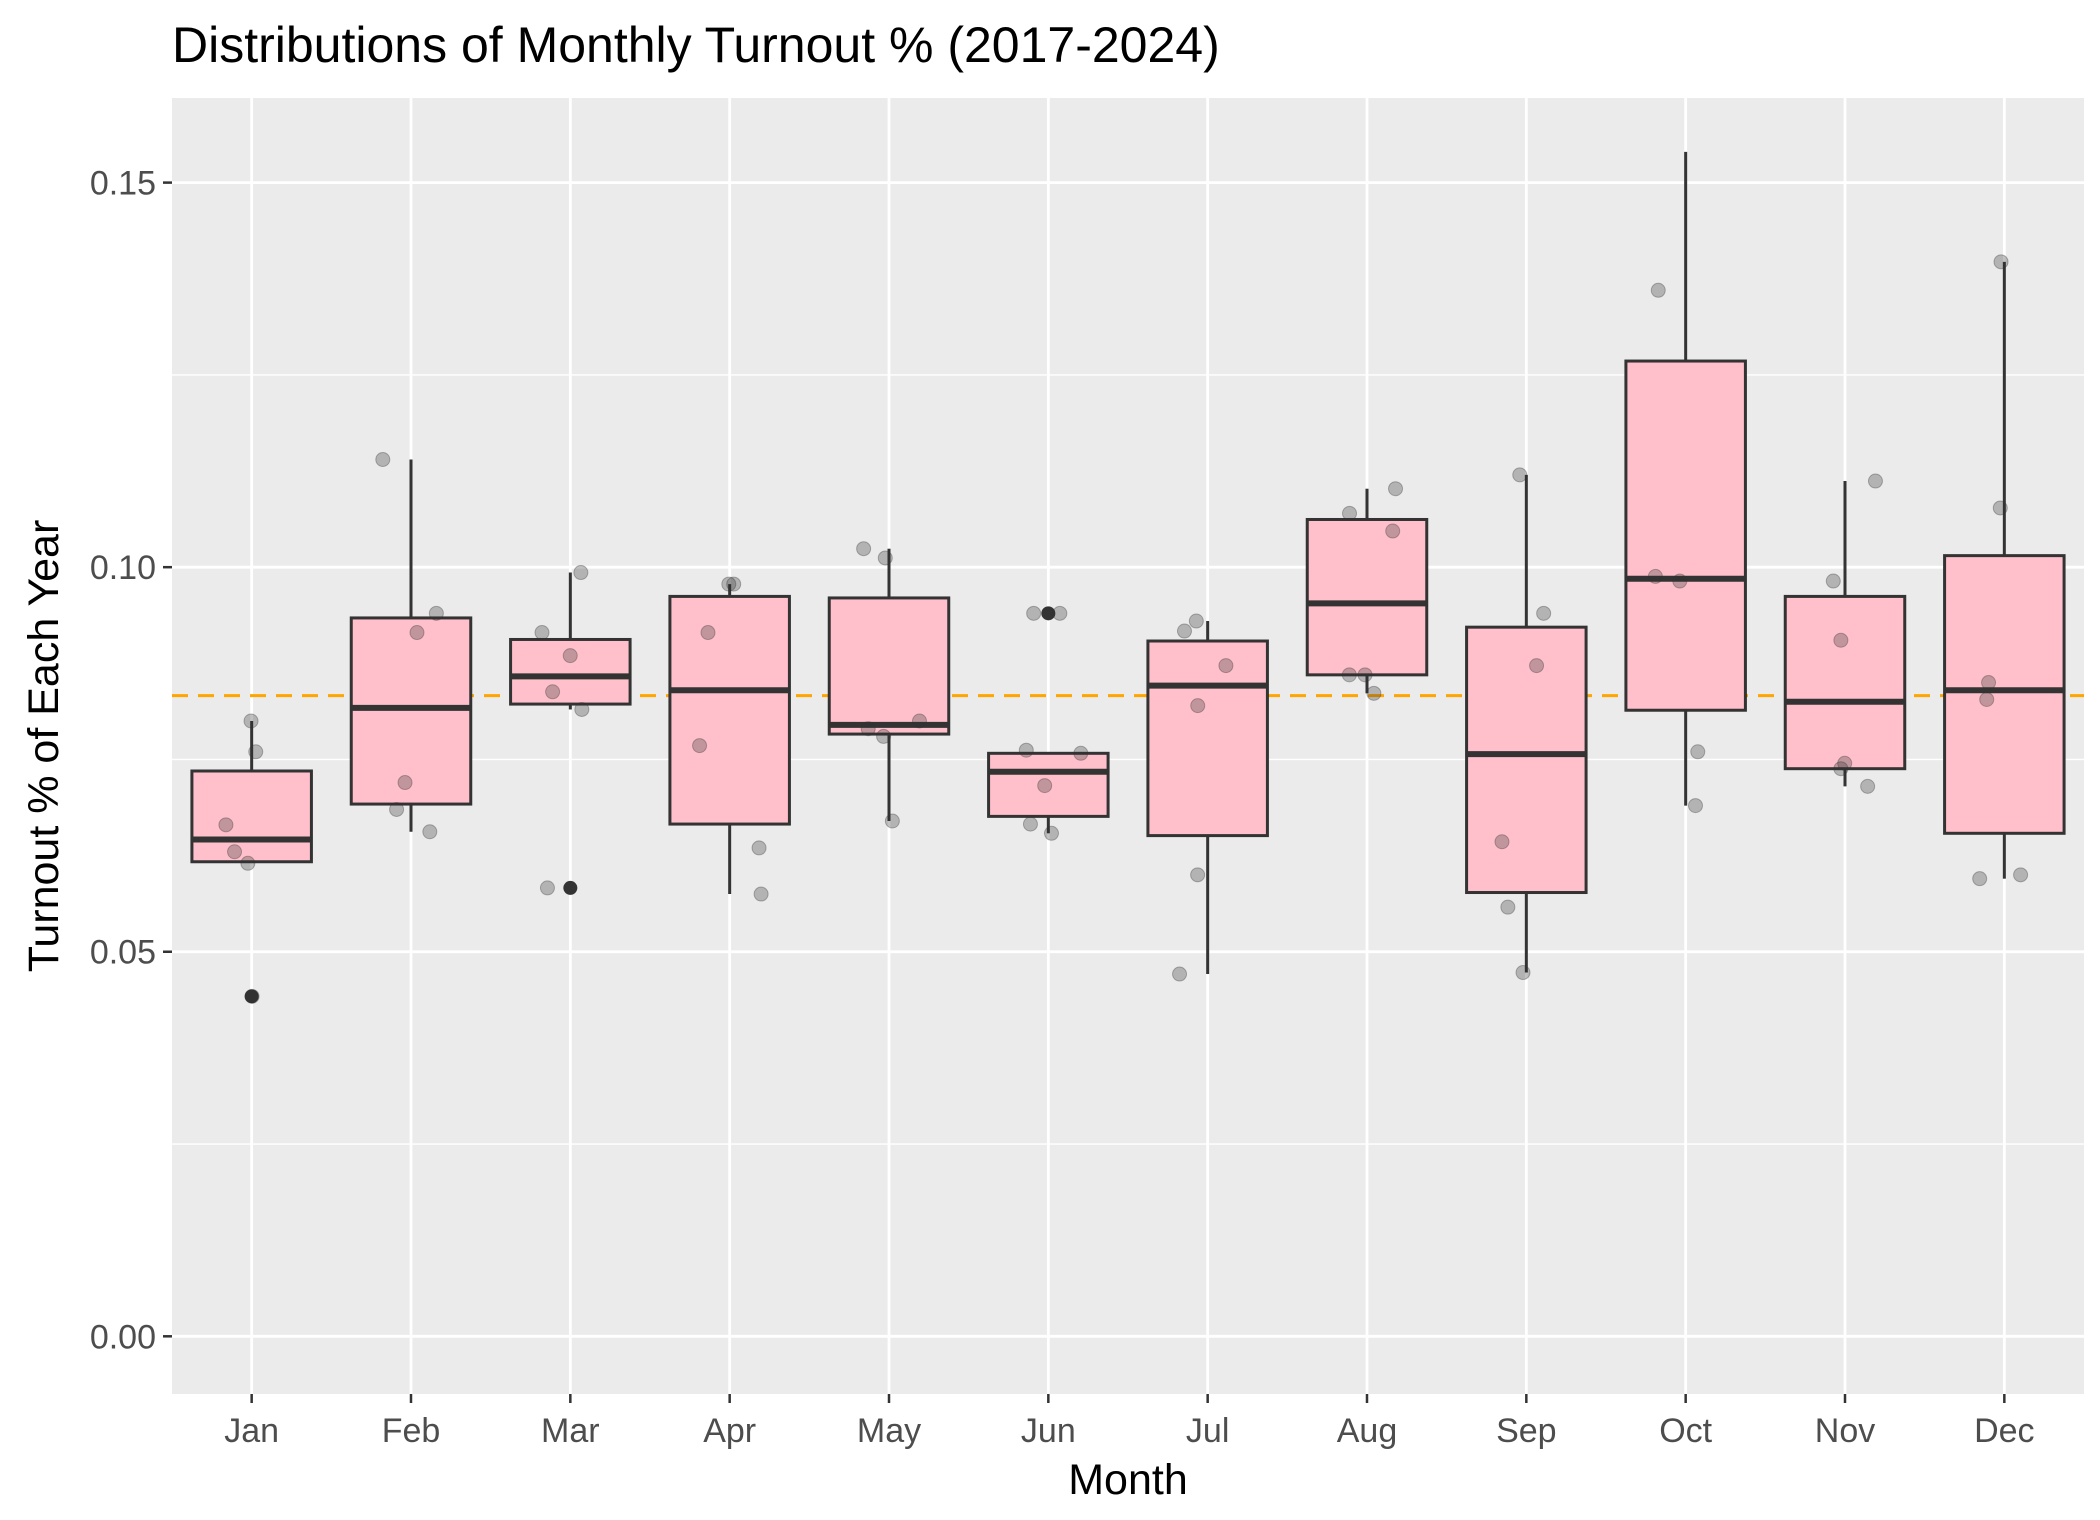 The width and height of the screenshot is (2100, 1520). What do you see at coordinates (1367, 1431) in the screenshot?
I see `x-tick-label: Aug` at bounding box center [1367, 1431].